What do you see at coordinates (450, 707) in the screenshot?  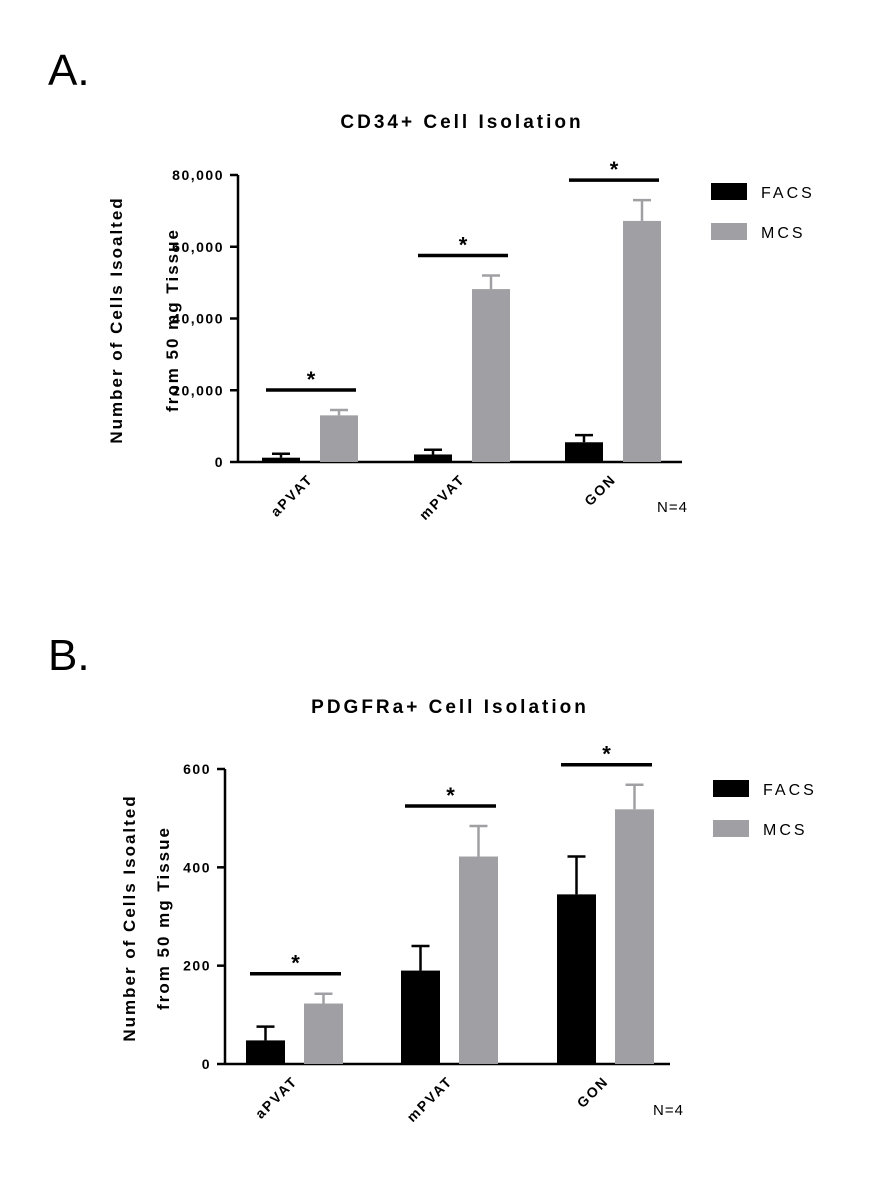 I see `chart-title: PDGFRa+ Cell Isolation` at bounding box center [450, 707].